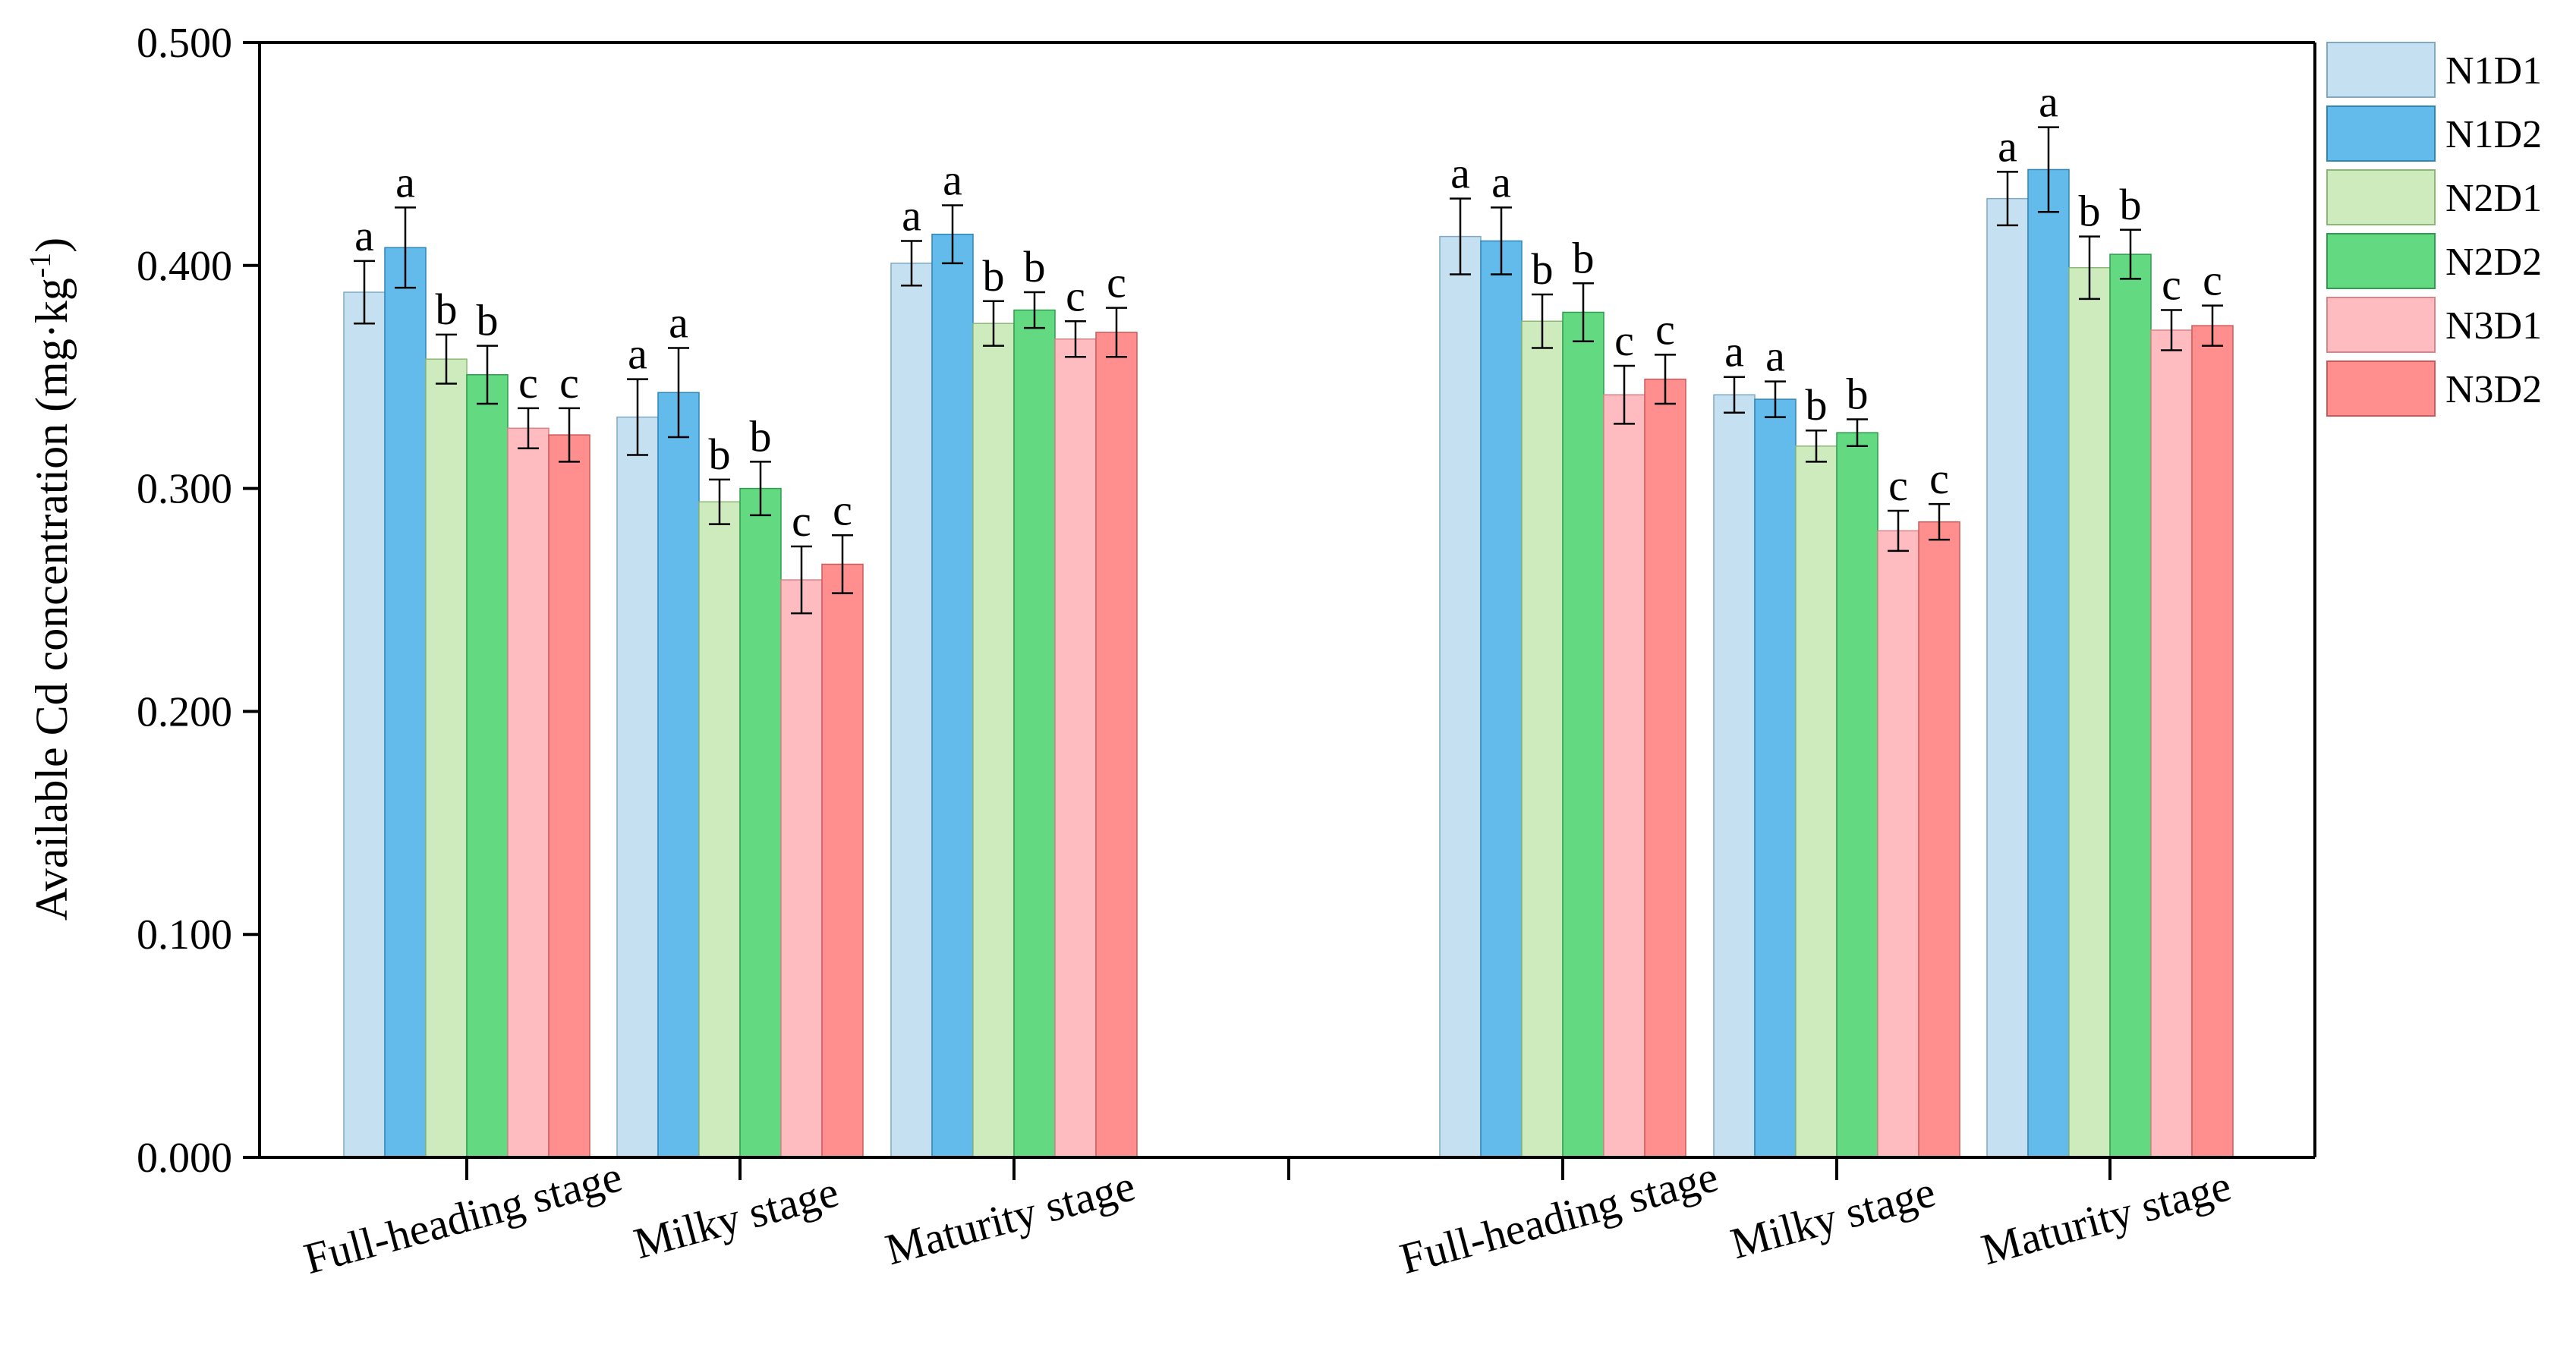  What do you see at coordinates (2493, 198) in the screenshot?
I see `legend-label-n2d1: N2D1` at bounding box center [2493, 198].